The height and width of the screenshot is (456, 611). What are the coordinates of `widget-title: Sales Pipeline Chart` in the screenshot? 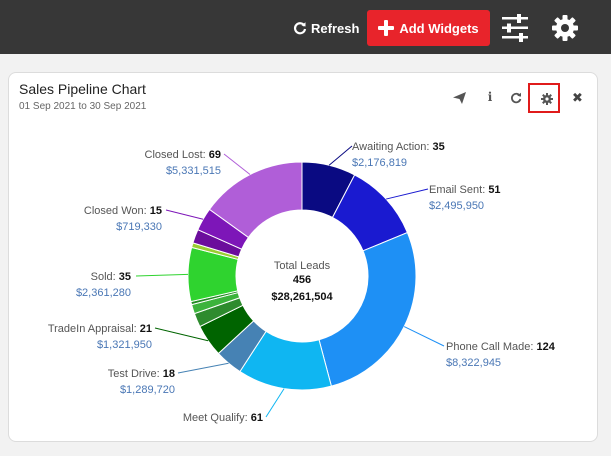 It's located at (82, 89).